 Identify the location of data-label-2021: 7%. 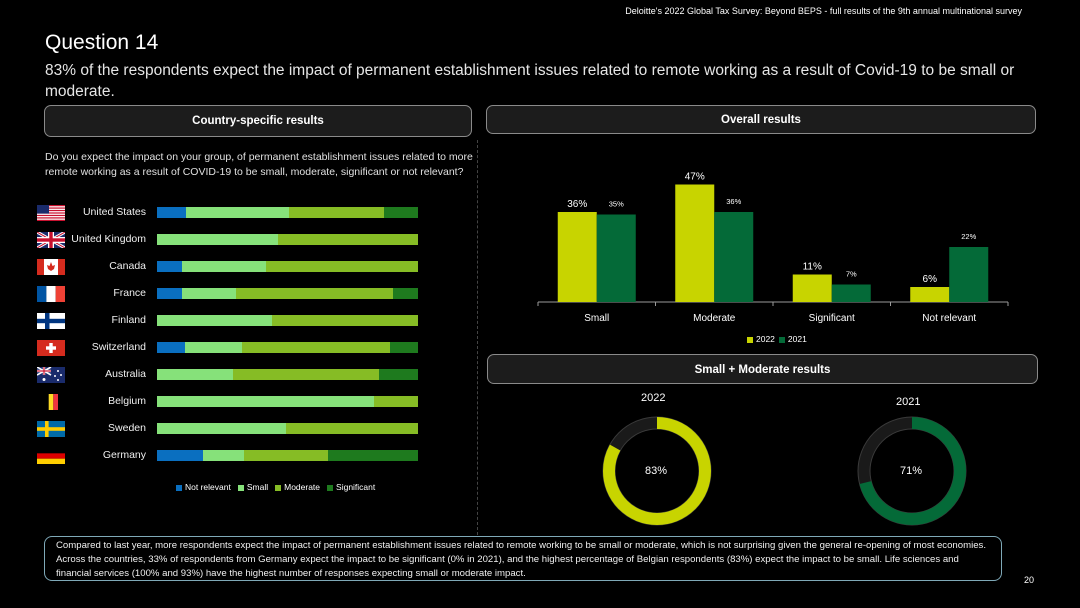
(851, 274).